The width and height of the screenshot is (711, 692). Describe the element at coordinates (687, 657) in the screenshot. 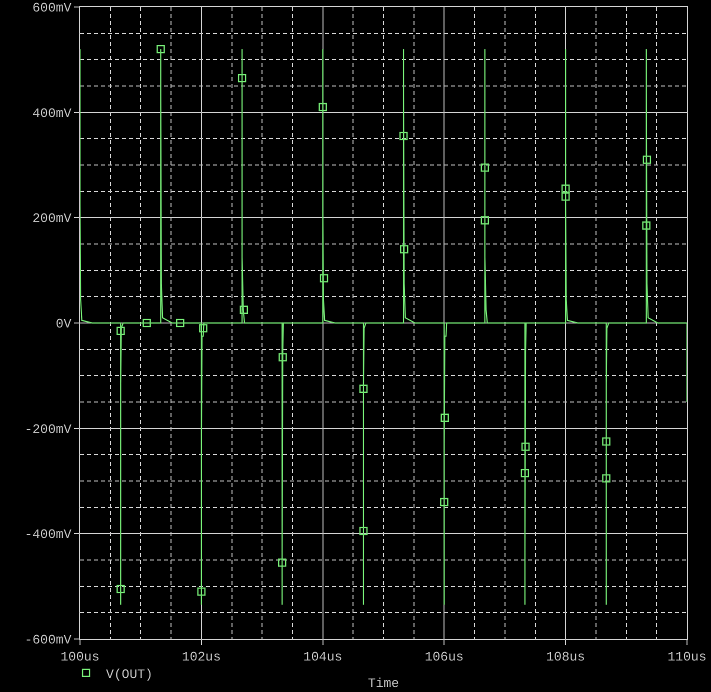

I see `x-tick-label: 110us` at that location.